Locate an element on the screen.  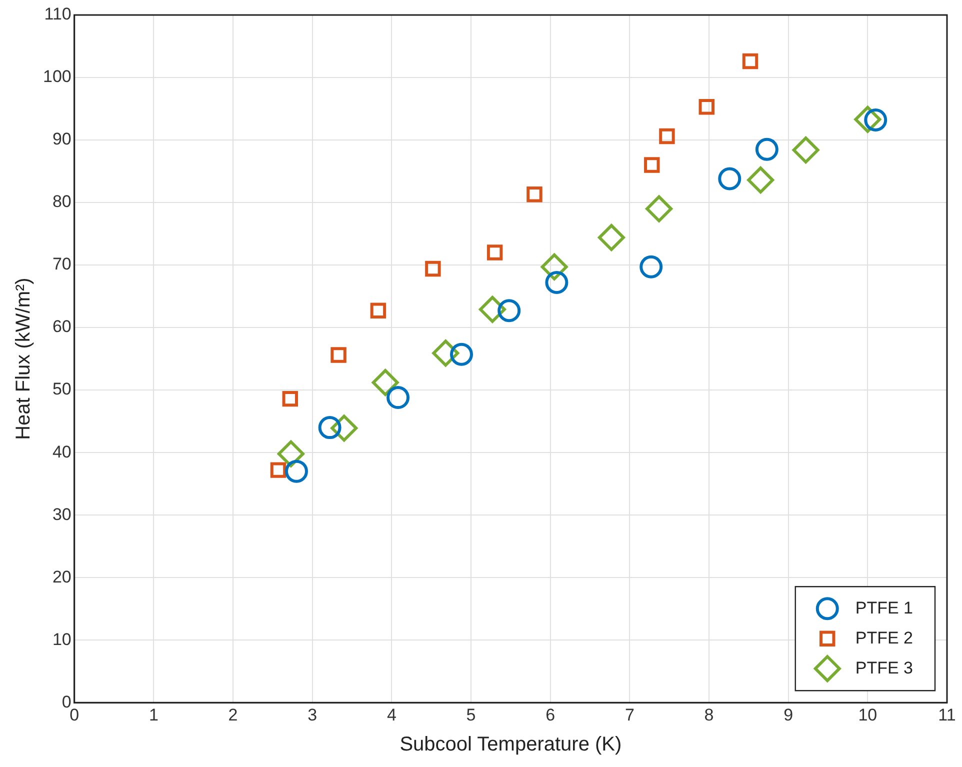
y-tick-label: 20 is located at coordinates (62, 576).